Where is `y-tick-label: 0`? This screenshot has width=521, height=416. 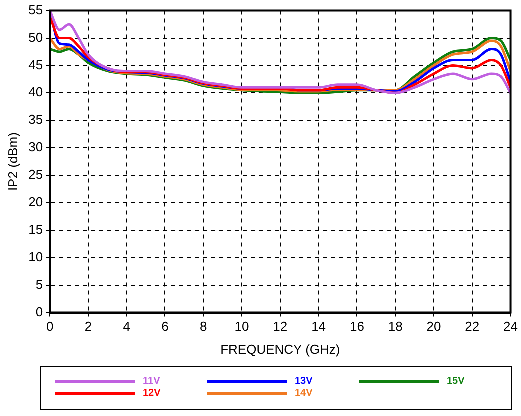 y-tick-label: 0 is located at coordinates (40, 312).